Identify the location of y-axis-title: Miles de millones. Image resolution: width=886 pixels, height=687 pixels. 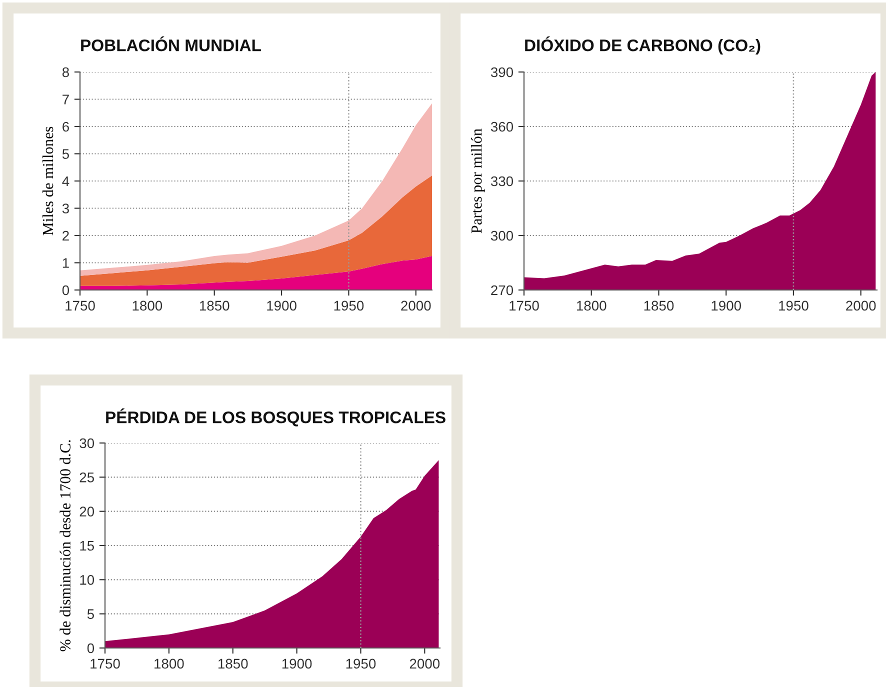
(48, 181).